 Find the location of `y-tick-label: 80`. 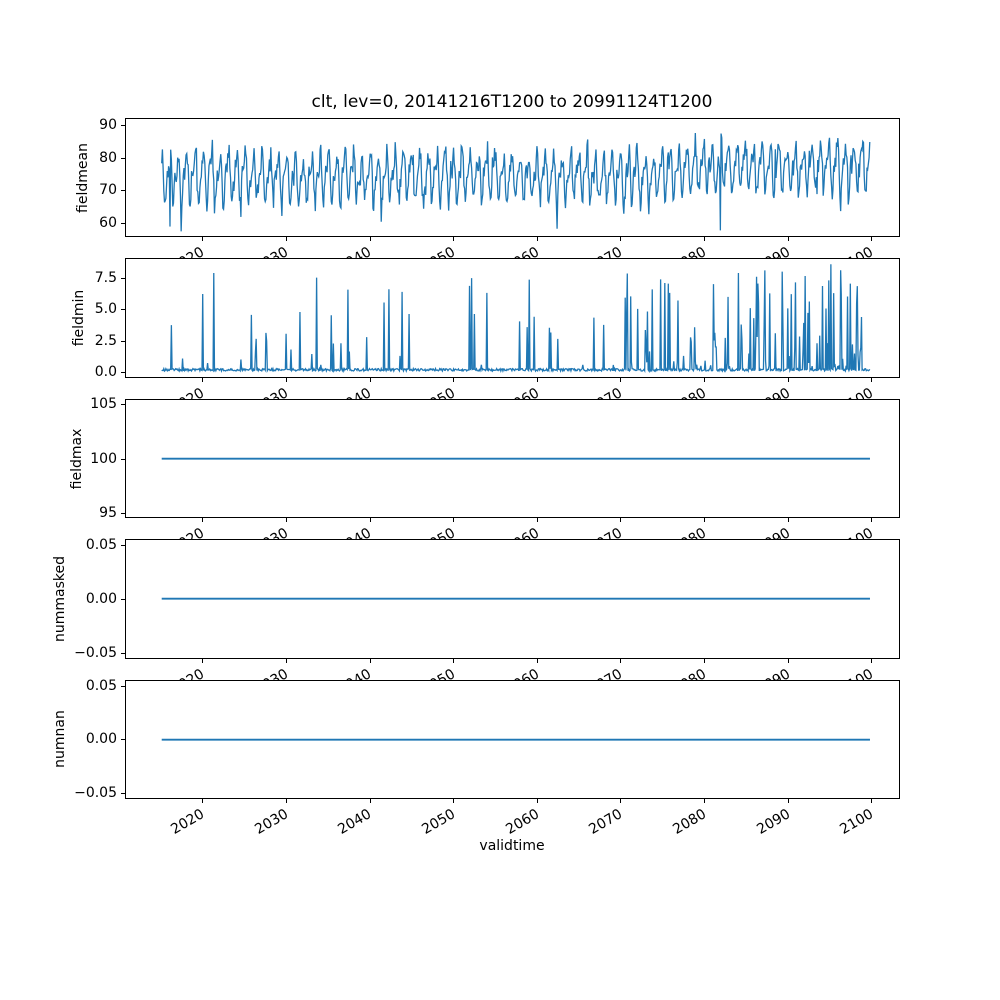

y-tick-label: 80 is located at coordinates (108, 157).